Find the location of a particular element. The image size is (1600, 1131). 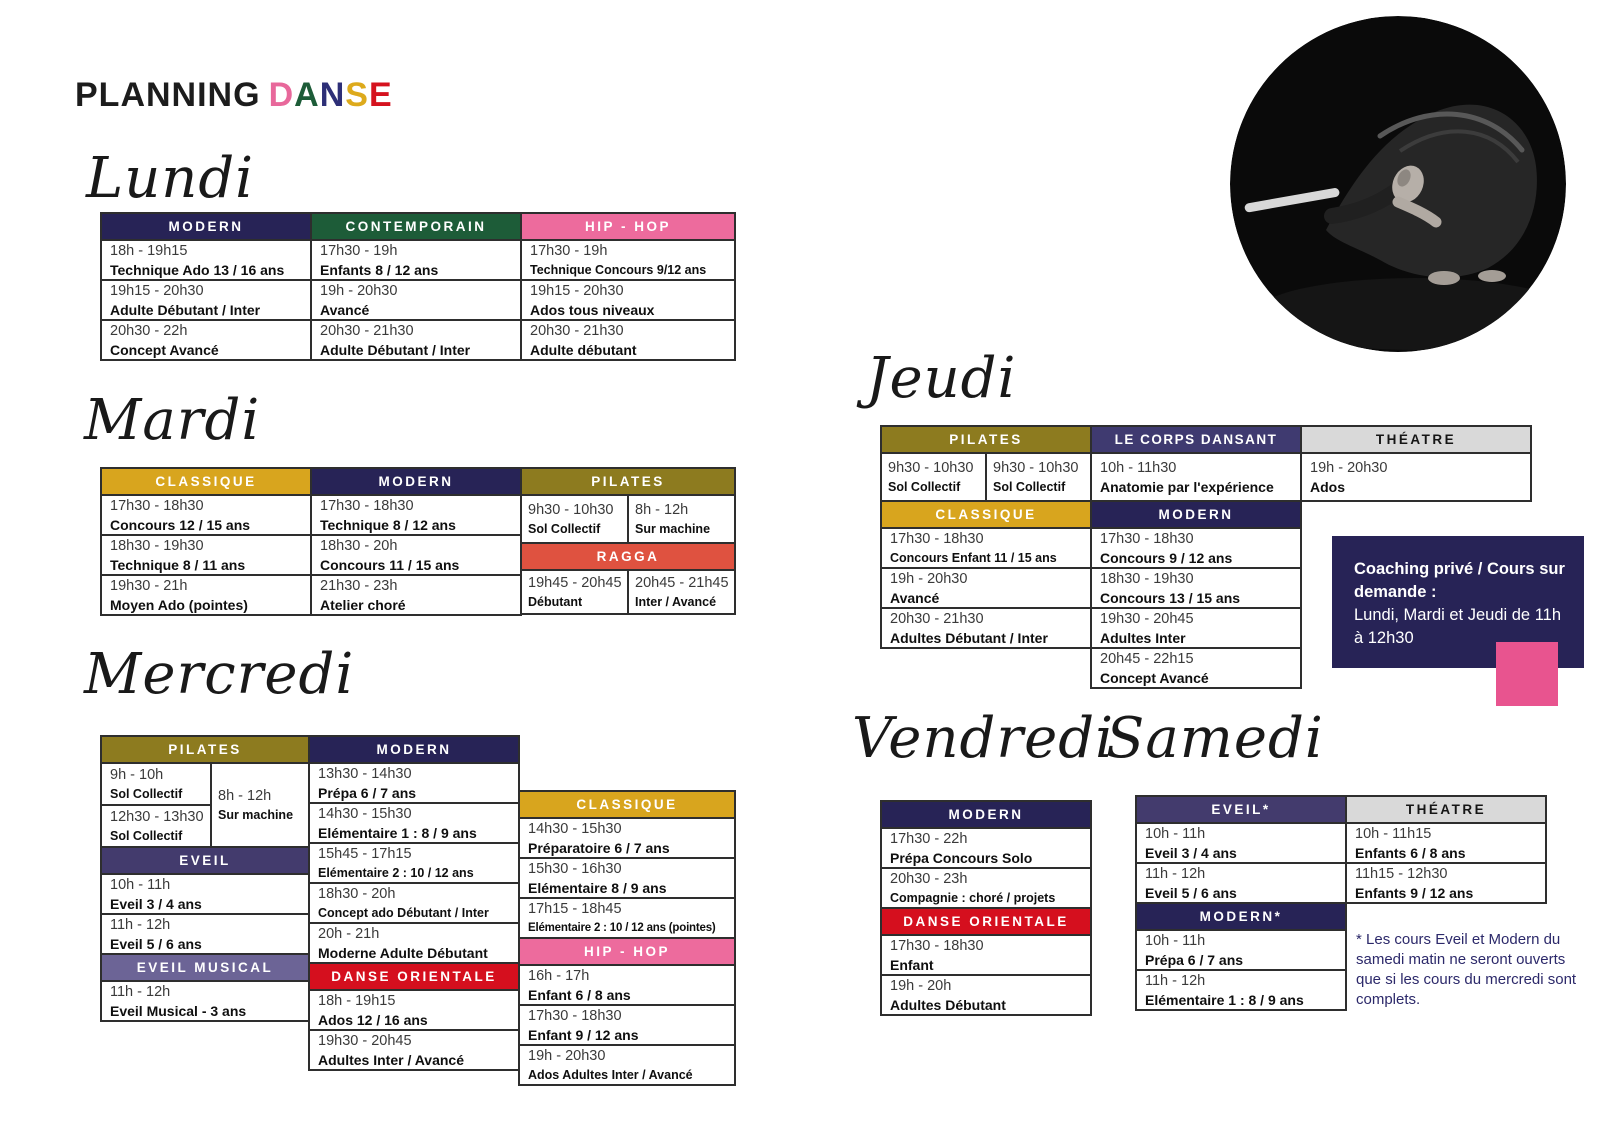

cell-name: Elémentaire 2 : 10 / 12 ans (pointes) is located at coordinates (622, 927).